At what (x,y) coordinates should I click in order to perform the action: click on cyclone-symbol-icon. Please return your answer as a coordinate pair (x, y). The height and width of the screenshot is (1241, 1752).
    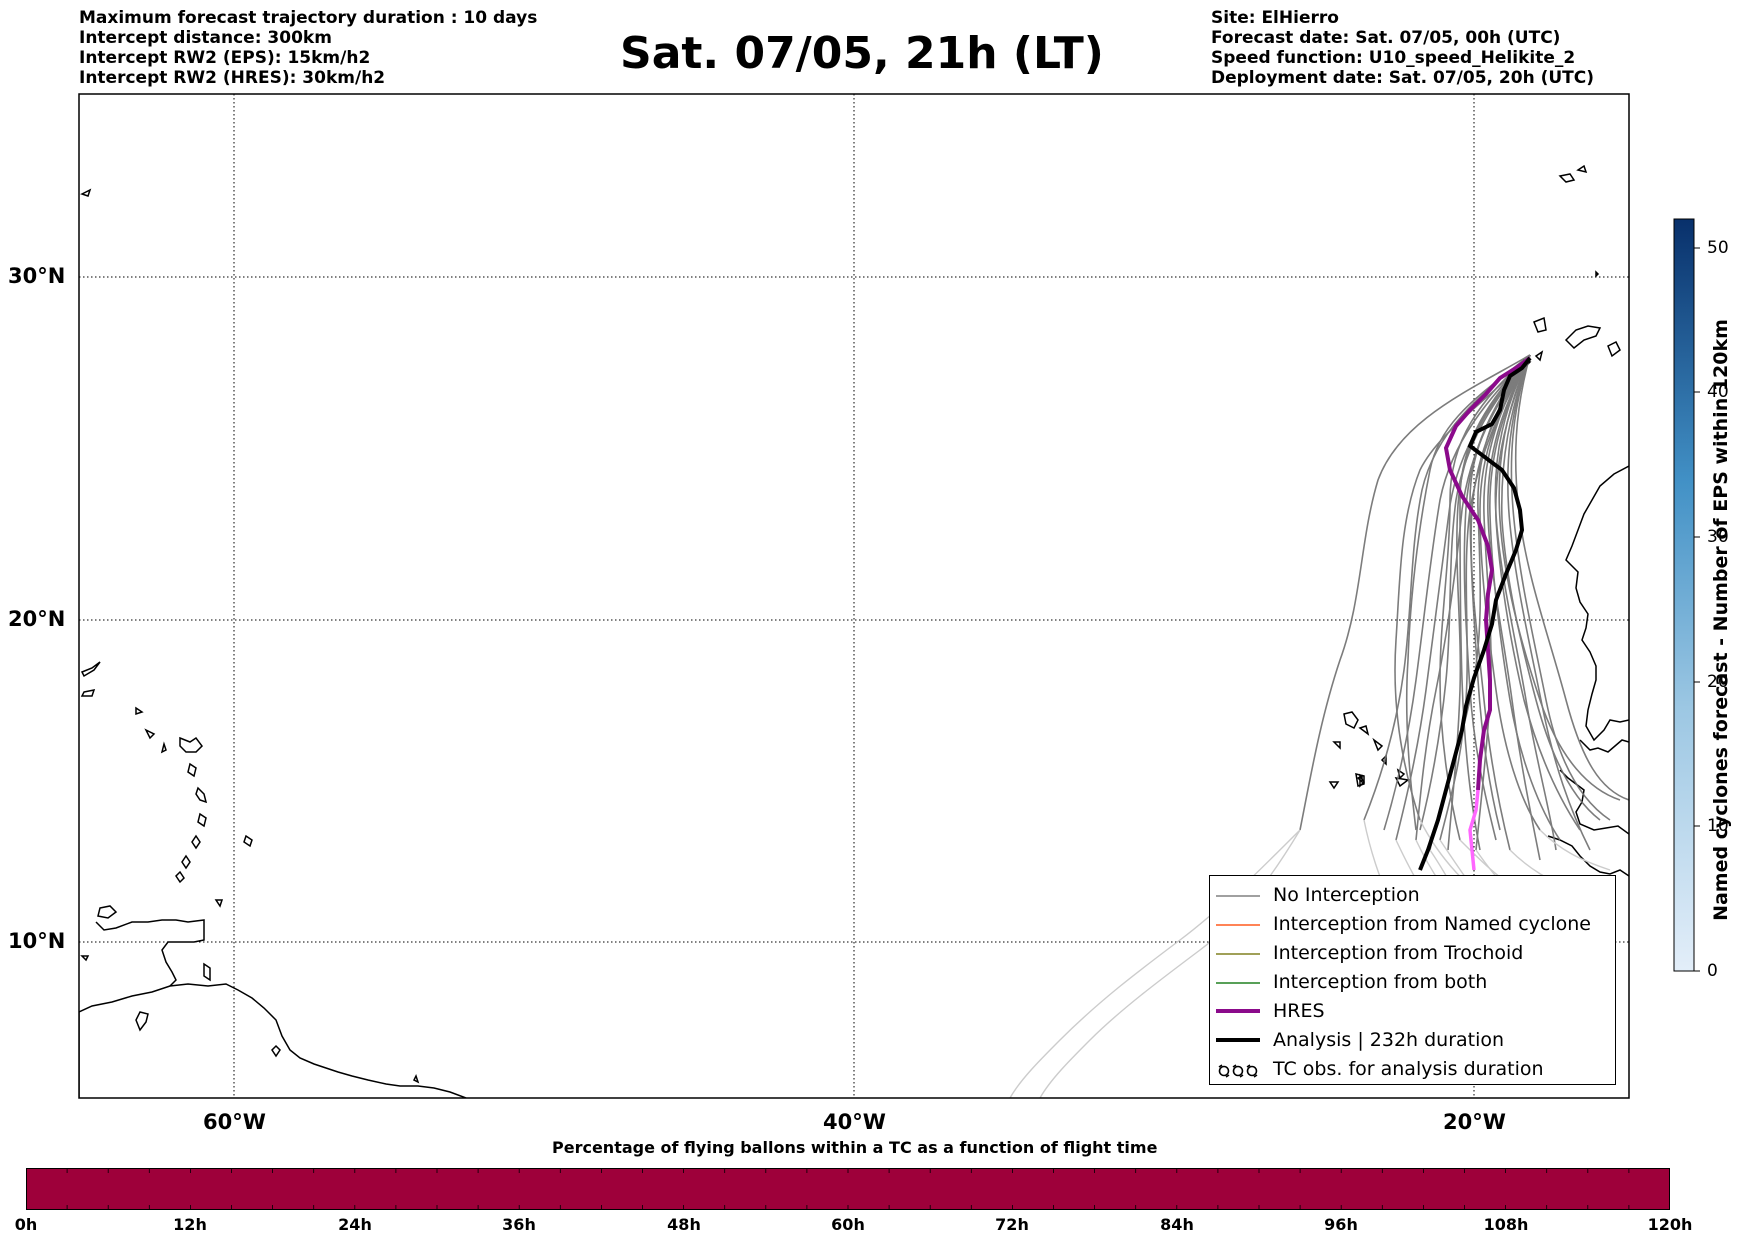
    Looking at the image, I should click on (1238, 1071).